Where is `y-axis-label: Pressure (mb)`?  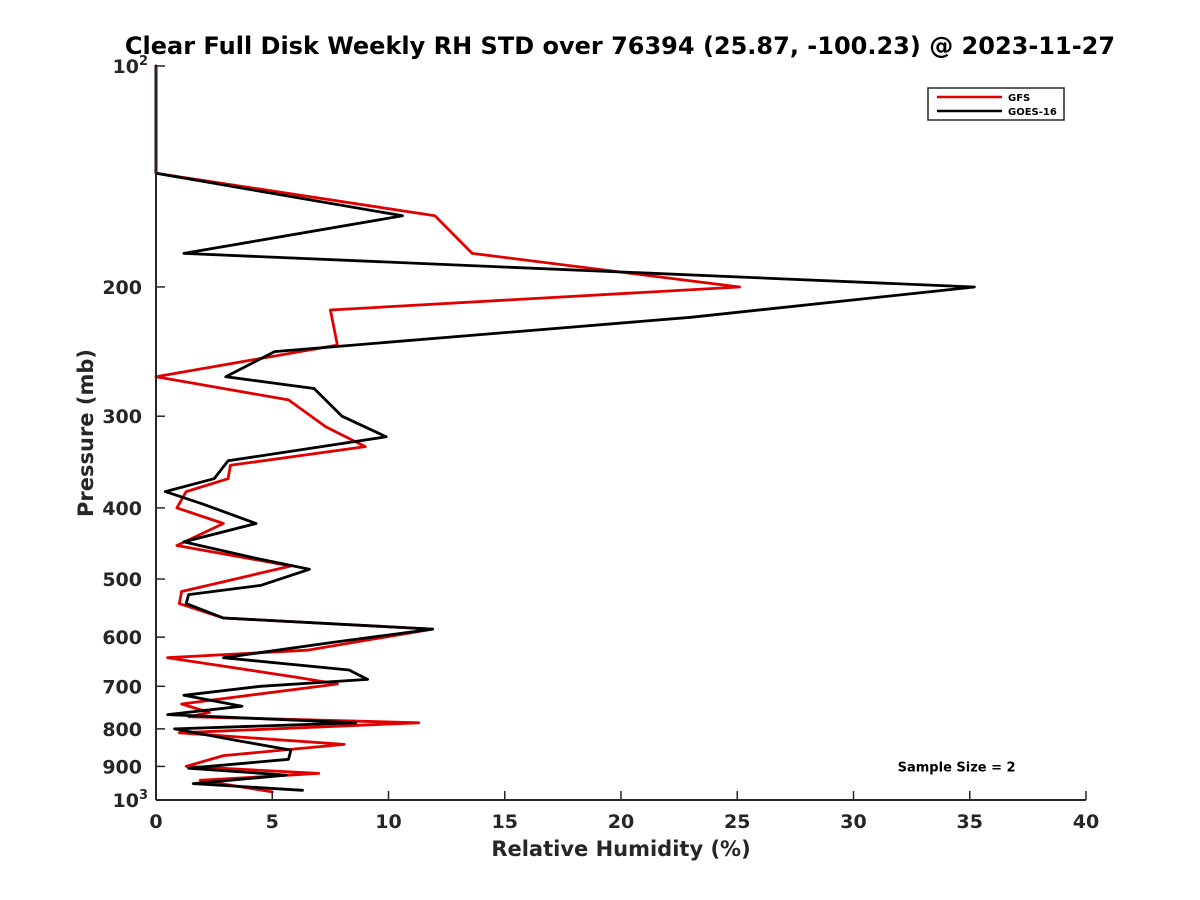 y-axis-label: Pressure (mb) is located at coordinates (86, 433).